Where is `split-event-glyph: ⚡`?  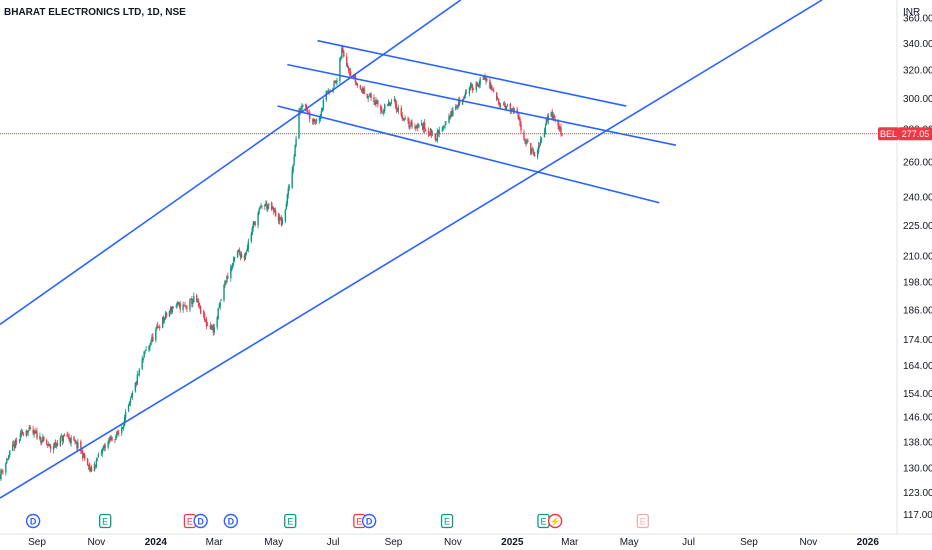 split-event-glyph: ⚡ is located at coordinates (555, 522).